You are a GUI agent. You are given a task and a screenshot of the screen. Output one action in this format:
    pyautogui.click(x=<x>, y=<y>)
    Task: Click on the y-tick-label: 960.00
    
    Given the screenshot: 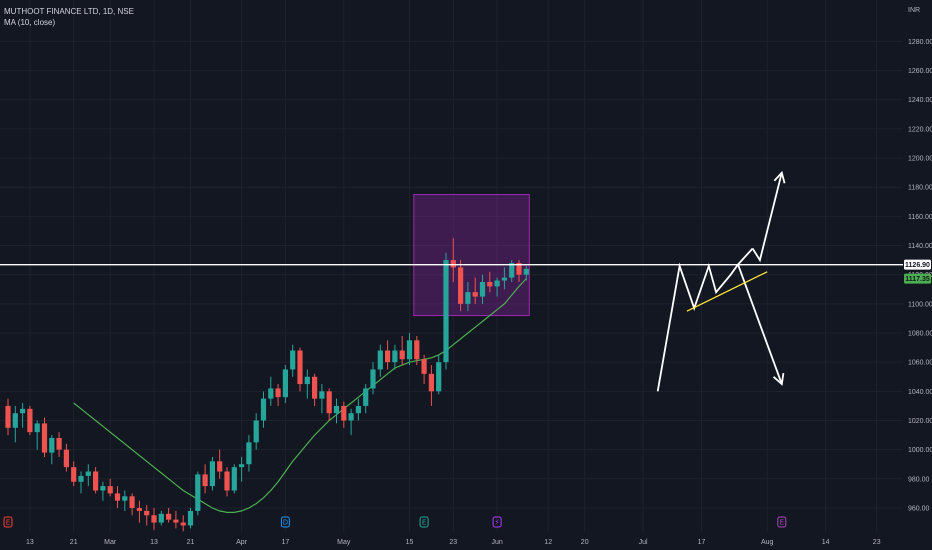 What is the action you would take?
    pyautogui.click(x=919, y=508)
    